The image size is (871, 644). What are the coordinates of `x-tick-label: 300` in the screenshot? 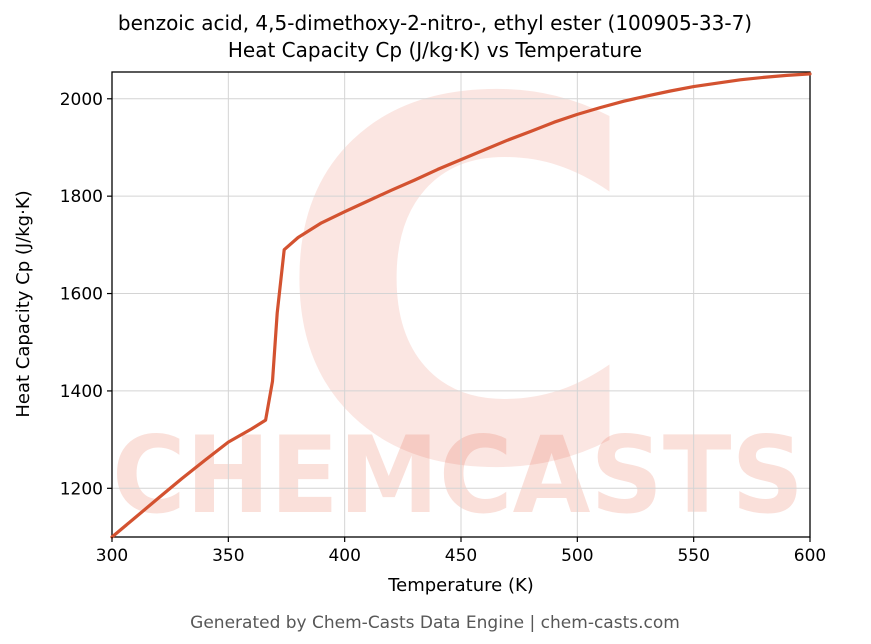 It's located at (112, 556).